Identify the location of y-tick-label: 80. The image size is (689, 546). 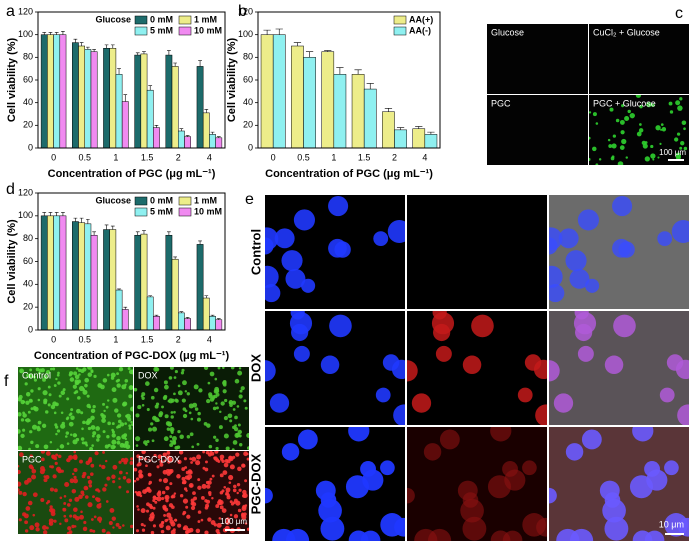
(28, 57).